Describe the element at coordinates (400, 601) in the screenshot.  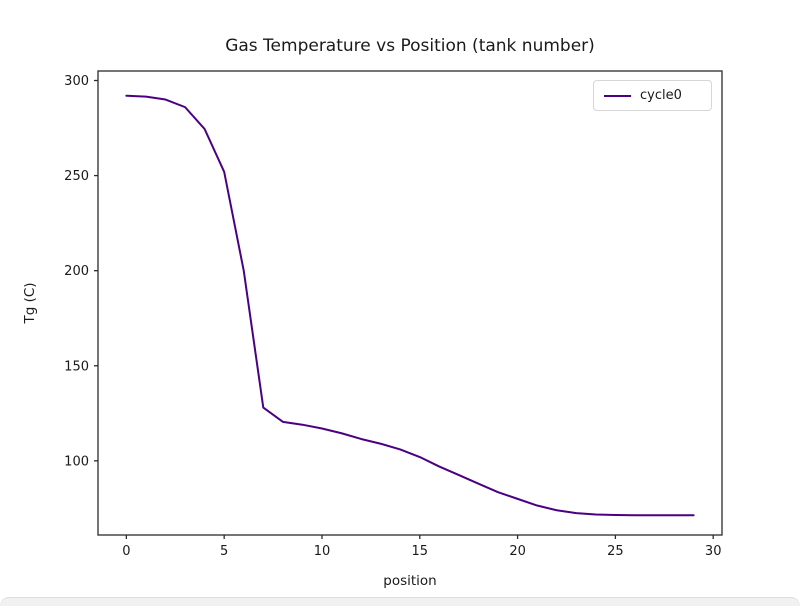
I see `bottom-panel-edge` at that location.